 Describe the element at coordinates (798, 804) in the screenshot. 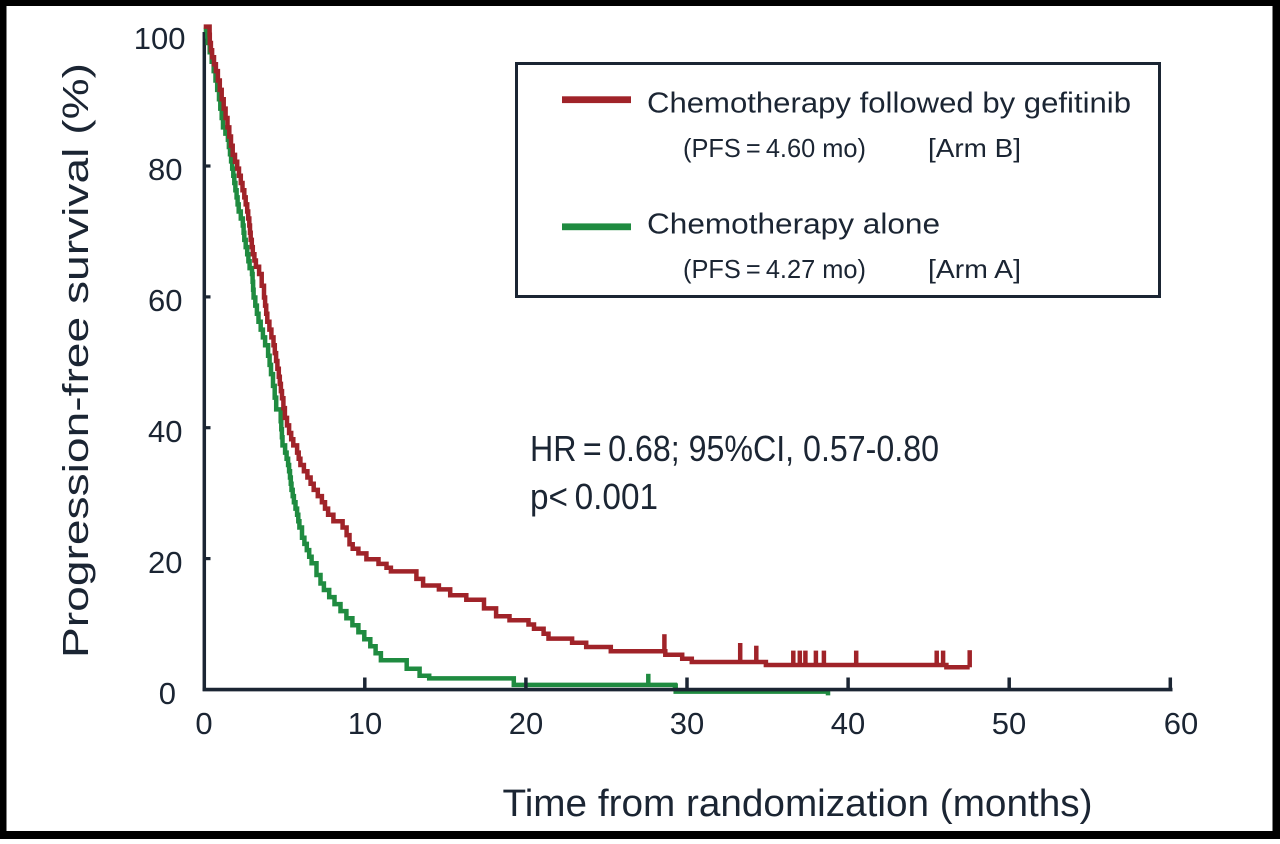

I see `svg-text:Time from randomization (month: Time from randomization (months)` at that location.